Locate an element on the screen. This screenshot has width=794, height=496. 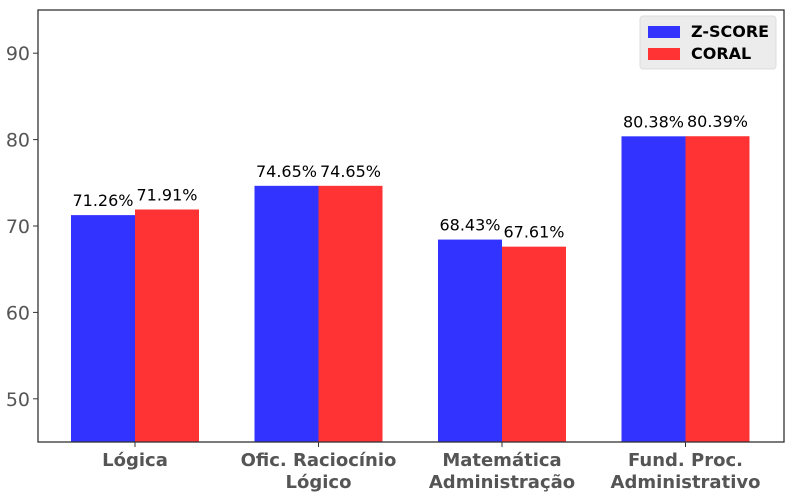
data-label-coral-3: 80.39% is located at coordinates (717, 121).